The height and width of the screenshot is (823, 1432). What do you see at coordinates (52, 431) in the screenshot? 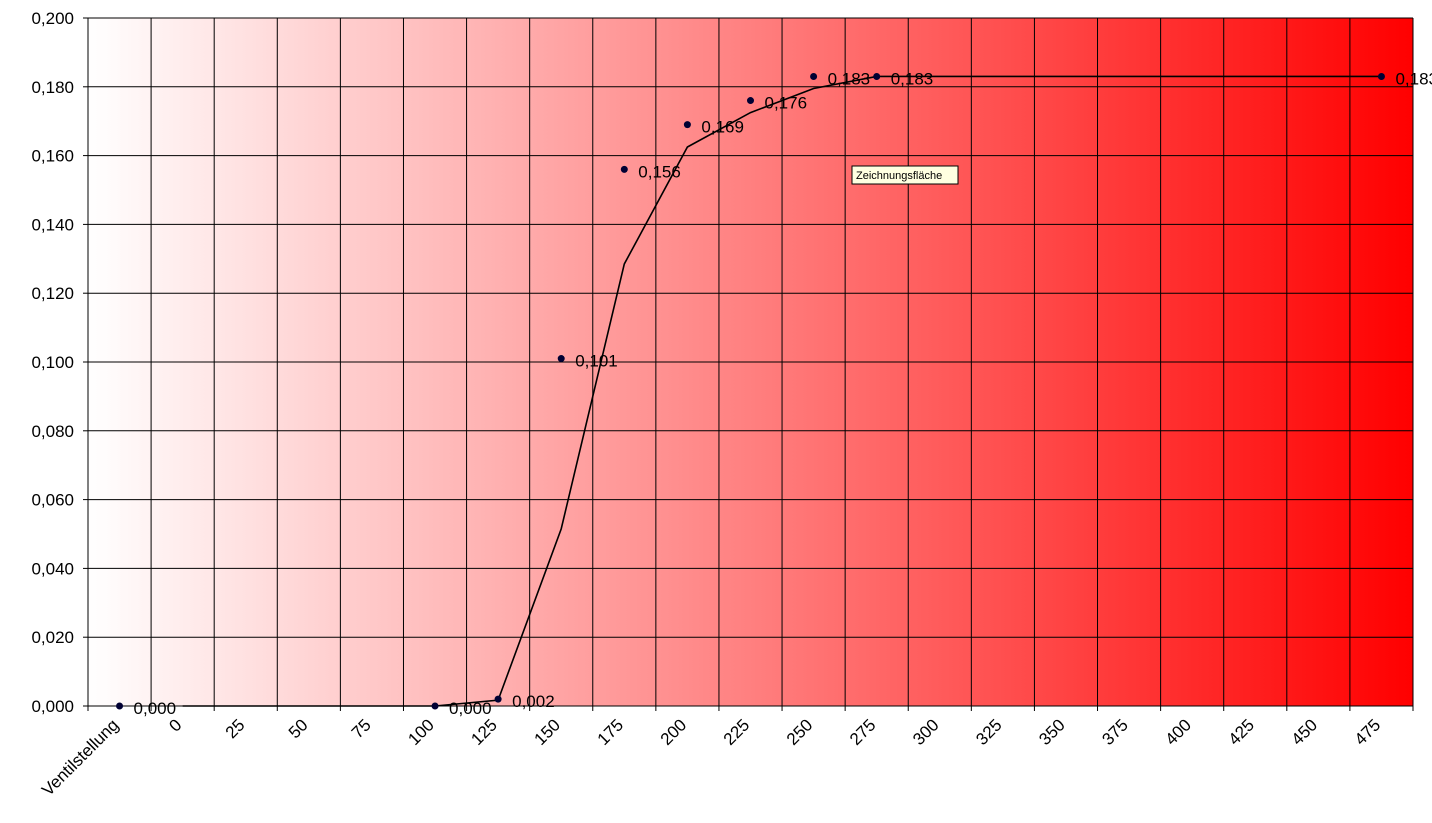
I see `y-tick-label: 0,080` at bounding box center [52, 431].